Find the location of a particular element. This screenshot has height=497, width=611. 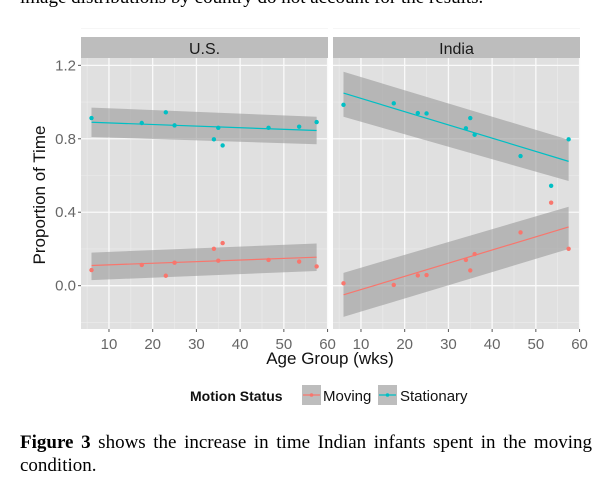

y-tick-label: 0.8 is located at coordinates (65, 139).